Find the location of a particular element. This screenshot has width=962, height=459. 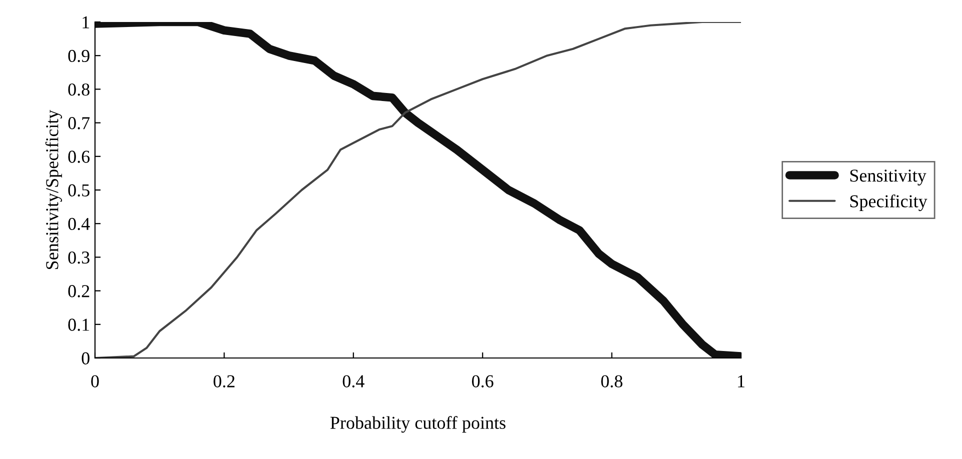

x-tick-label: 0 is located at coordinates (95, 381).